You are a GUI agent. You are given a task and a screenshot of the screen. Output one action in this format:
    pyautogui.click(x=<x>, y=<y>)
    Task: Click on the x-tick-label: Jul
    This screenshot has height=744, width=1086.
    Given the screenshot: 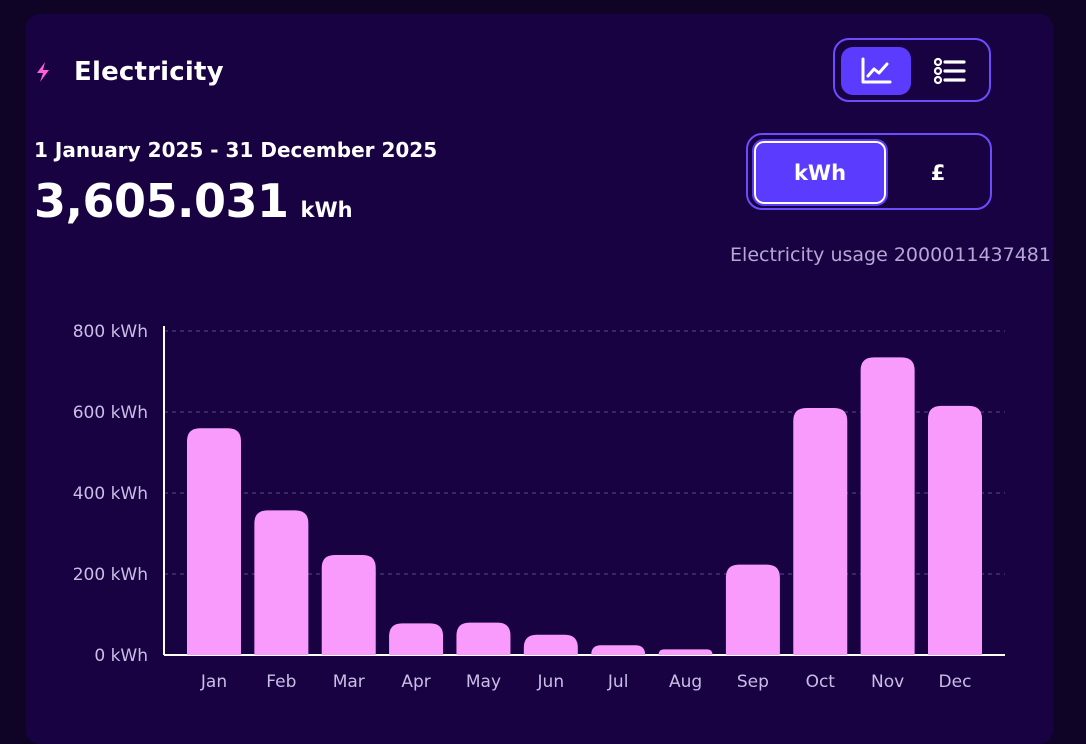 What is the action you would take?
    pyautogui.click(x=618, y=682)
    